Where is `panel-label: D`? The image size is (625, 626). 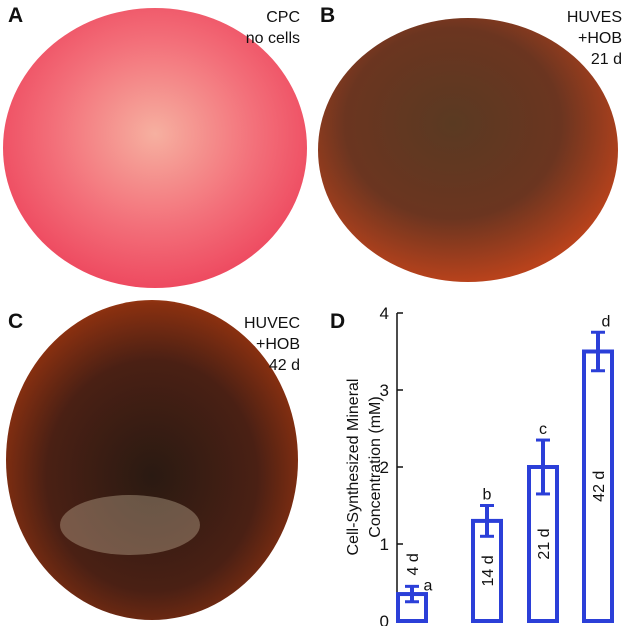
panel-label: D is located at coordinates (337, 321).